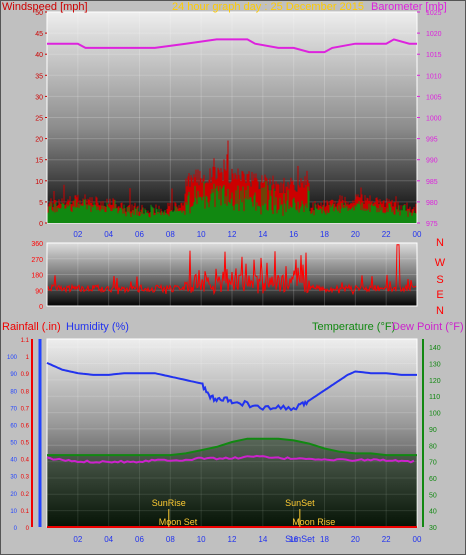 The image size is (466, 555). What do you see at coordinates (433, 446) in the screenshot?
I see `temperature-tick-label: 80` at bounding box center [433, 446].